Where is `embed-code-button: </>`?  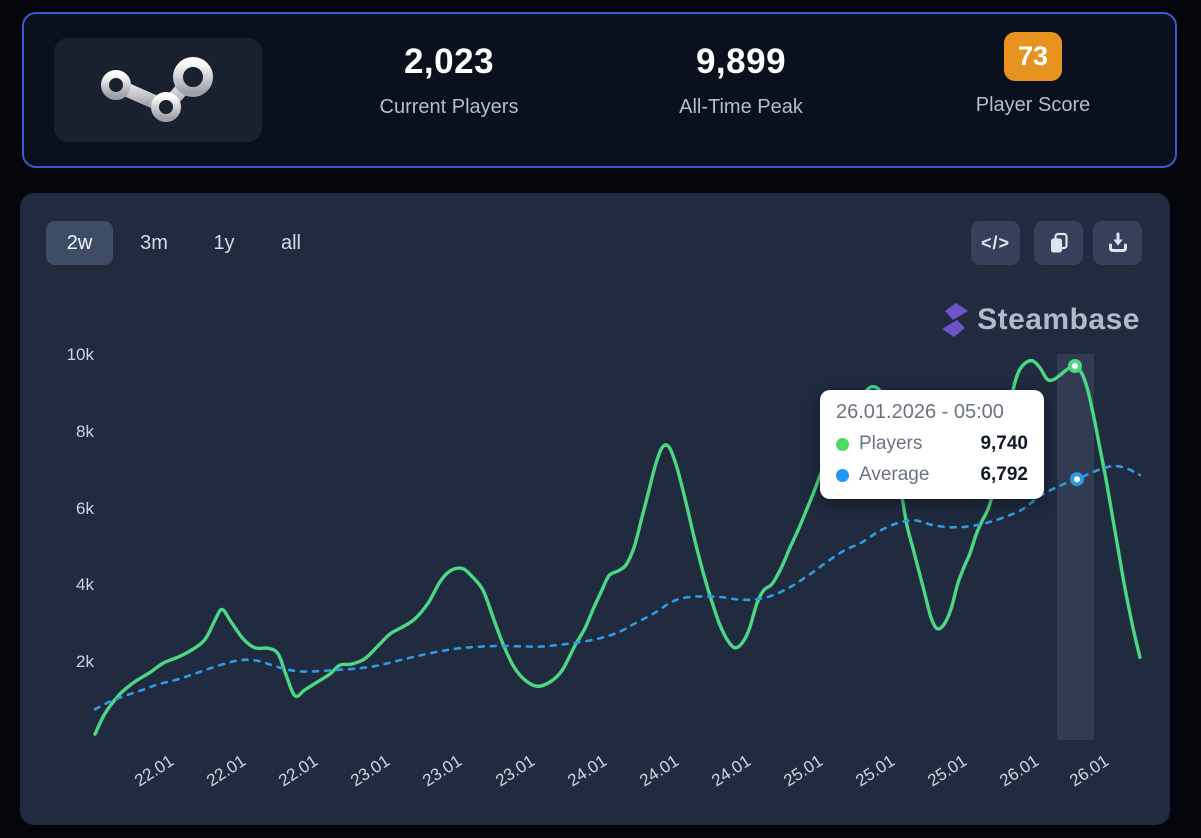
embed-code-button: </> is located at coordinates (995, 243).